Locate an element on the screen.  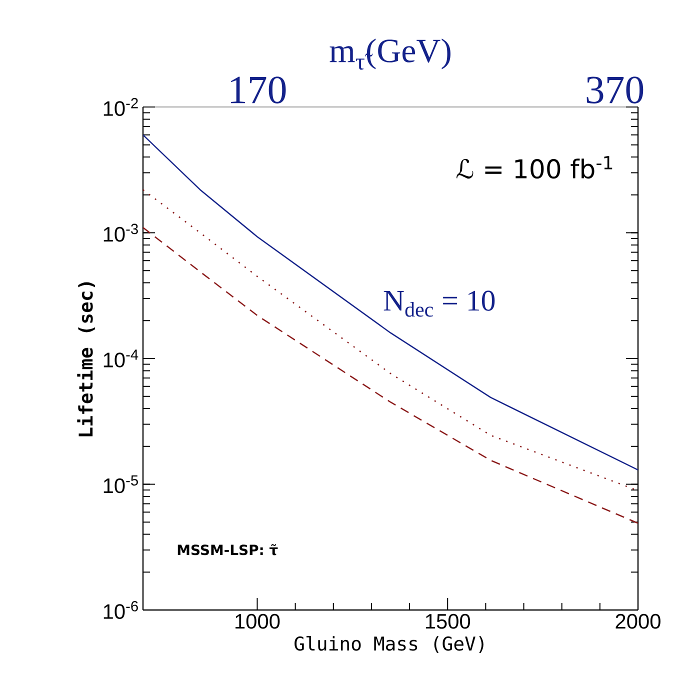
y-tick-label: 10$^{-2}$ is located at coordinates (121, 107).